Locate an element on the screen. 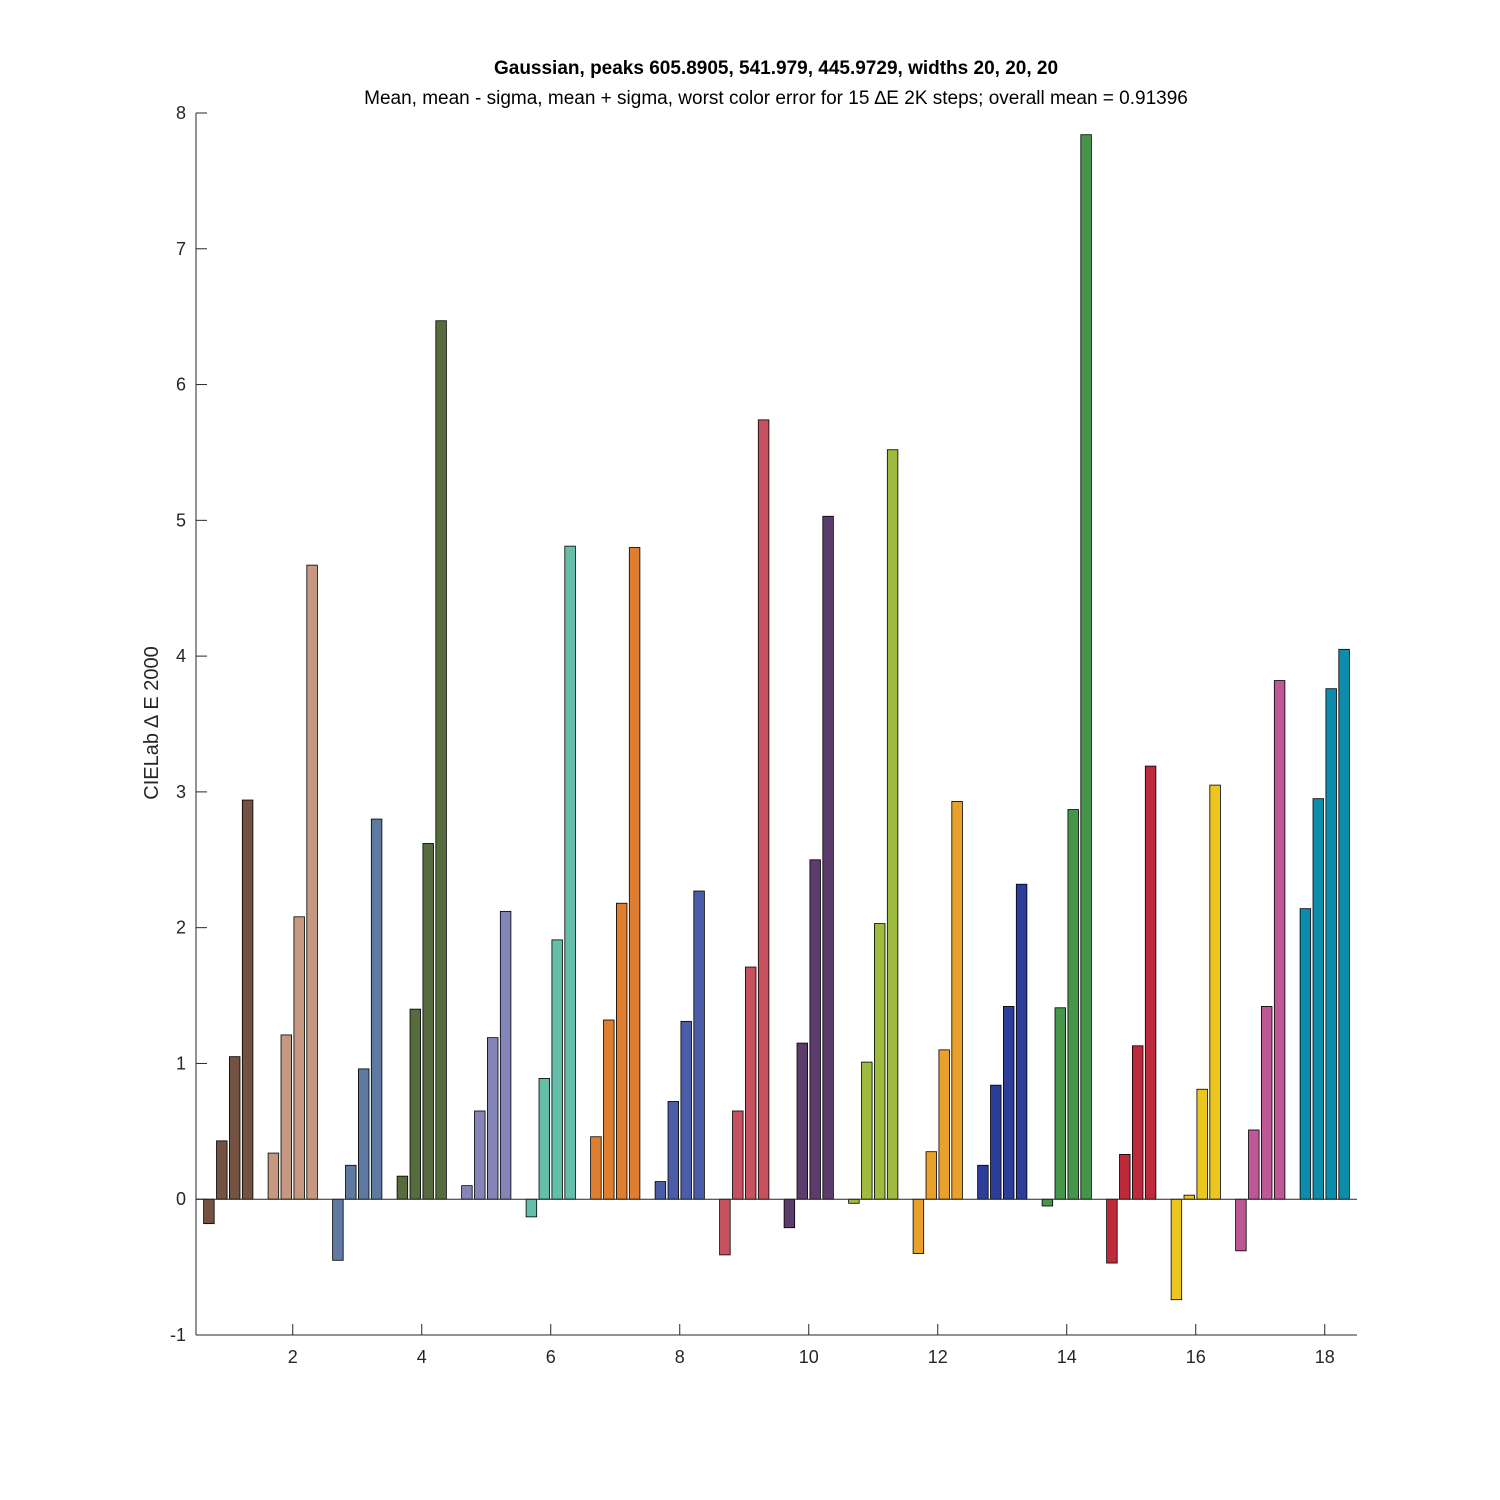  y-tick-label: 1 is located at coordinates (181, 1063).